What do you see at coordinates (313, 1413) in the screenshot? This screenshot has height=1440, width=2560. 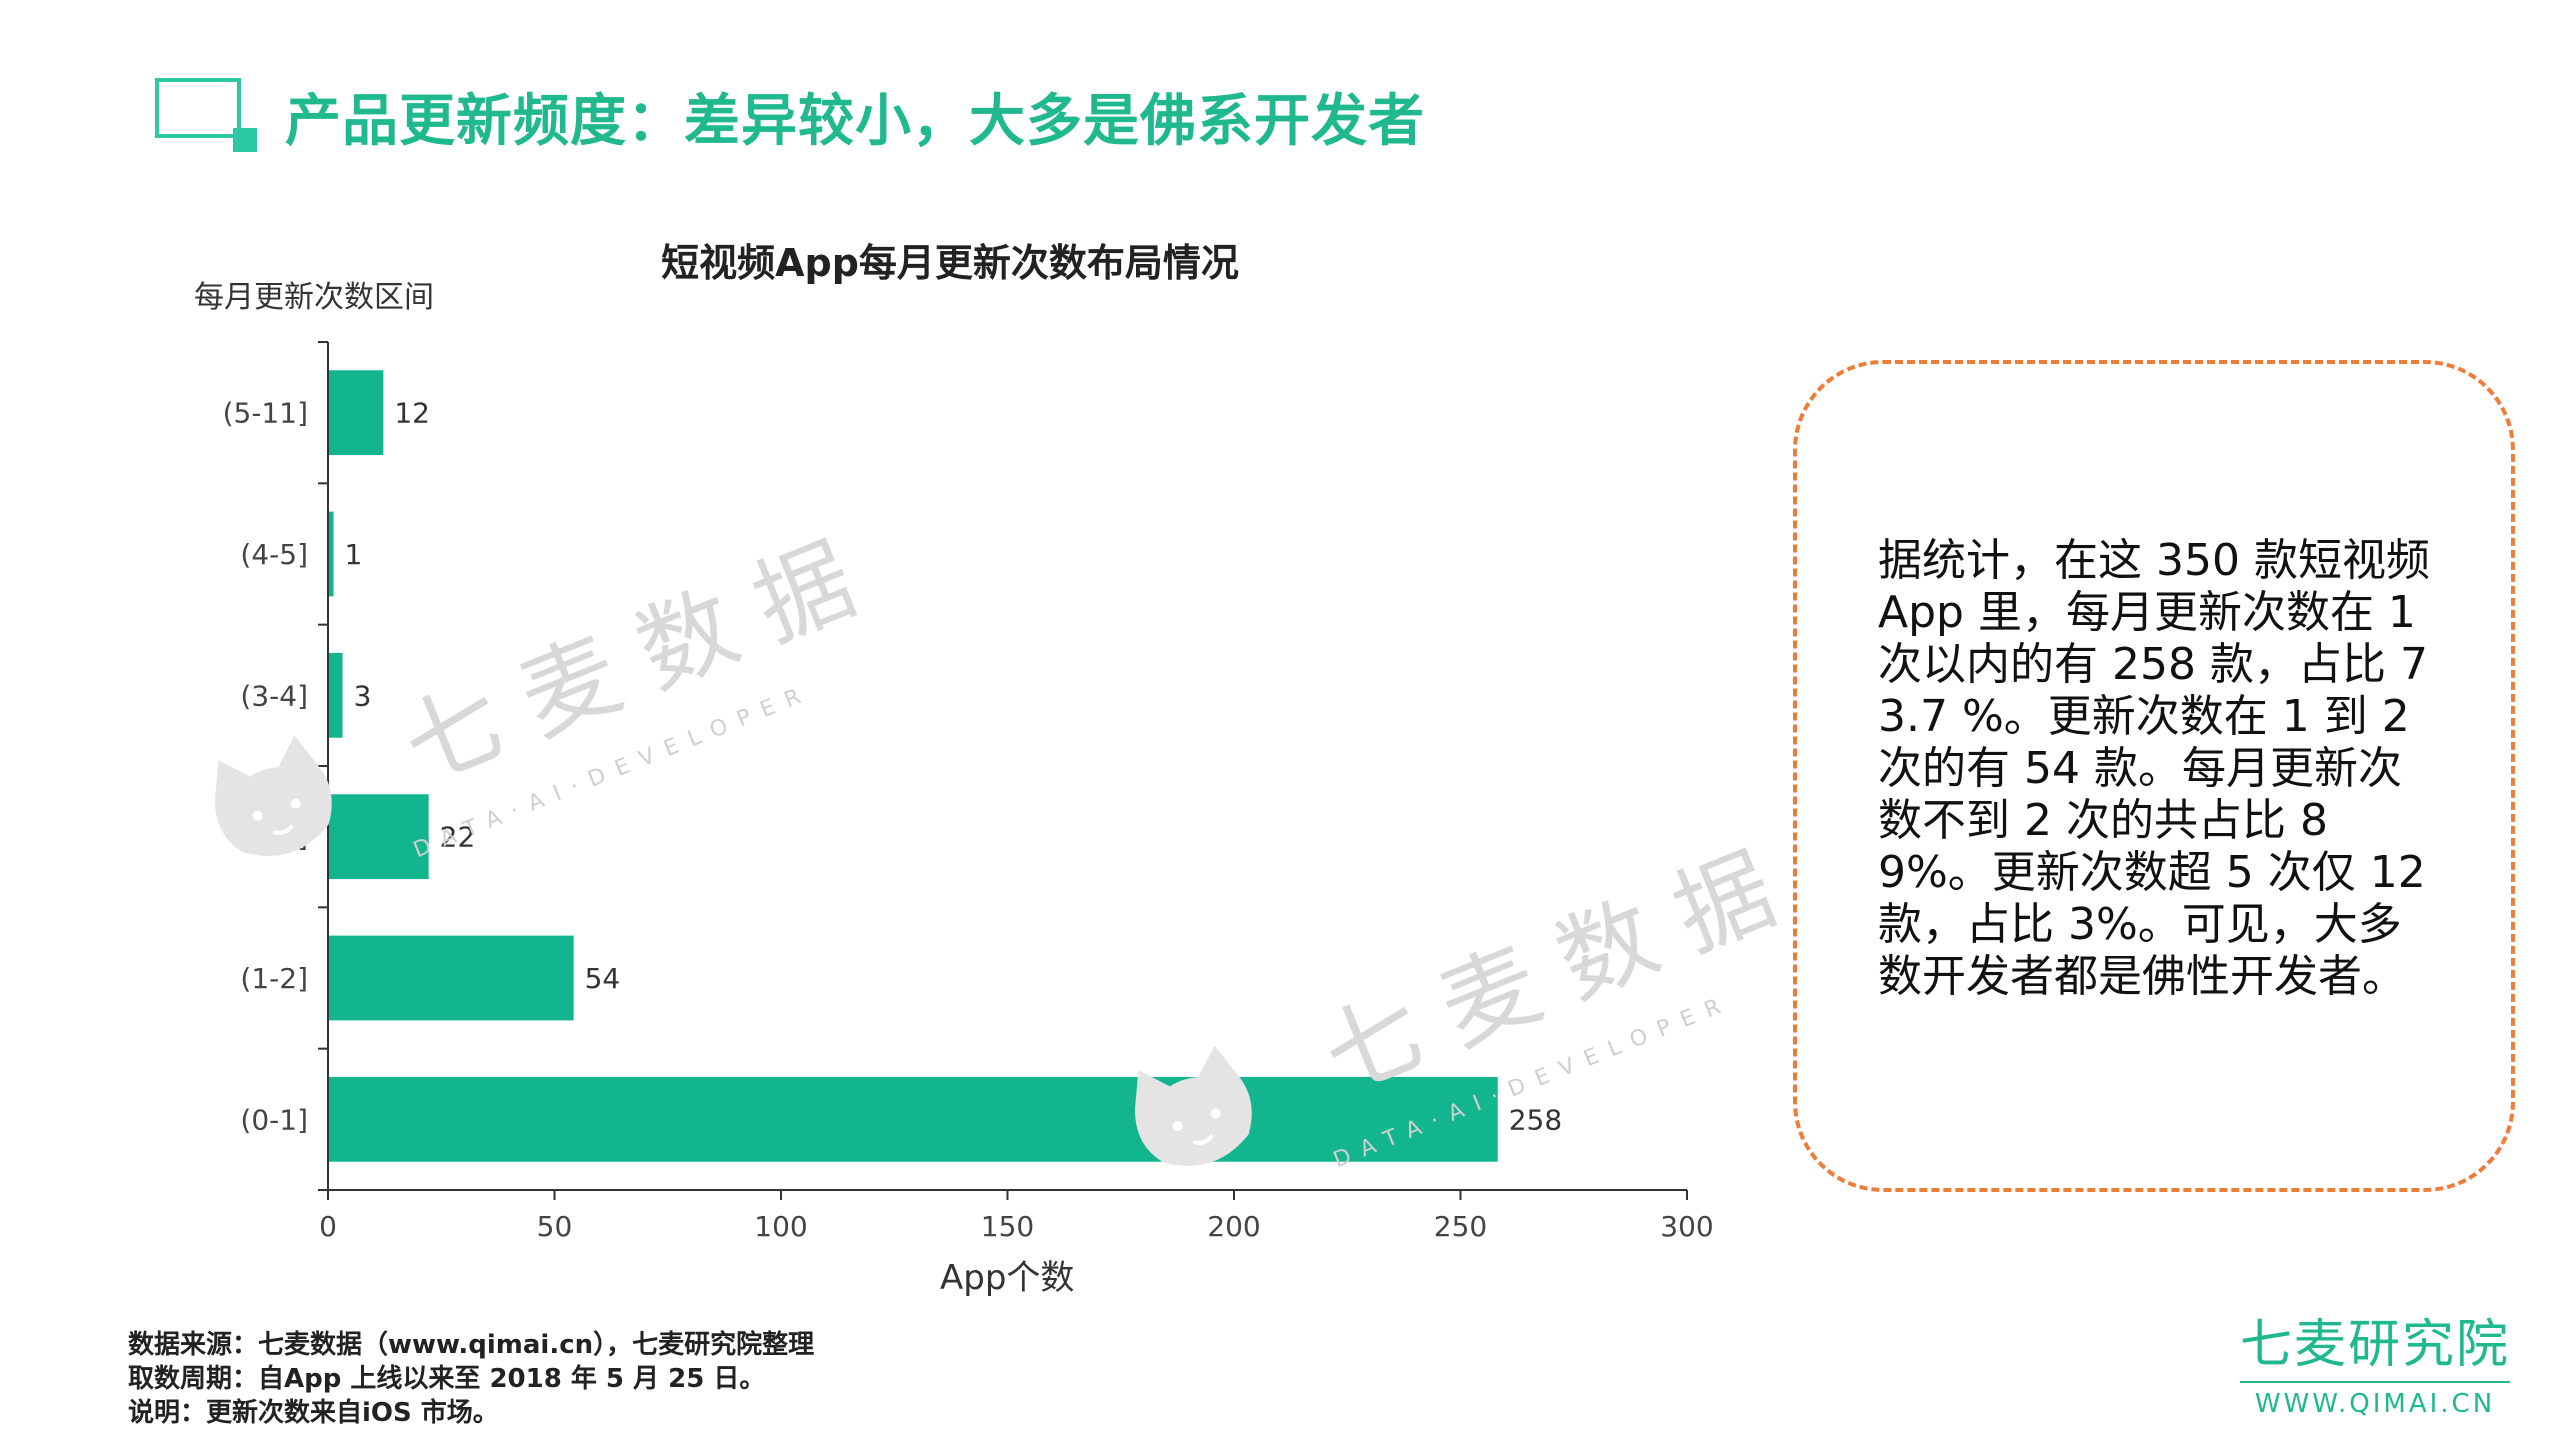 I see `footer-note: 说明：更新次数来自iOS 市场。` at bounding box center [313, 1413].